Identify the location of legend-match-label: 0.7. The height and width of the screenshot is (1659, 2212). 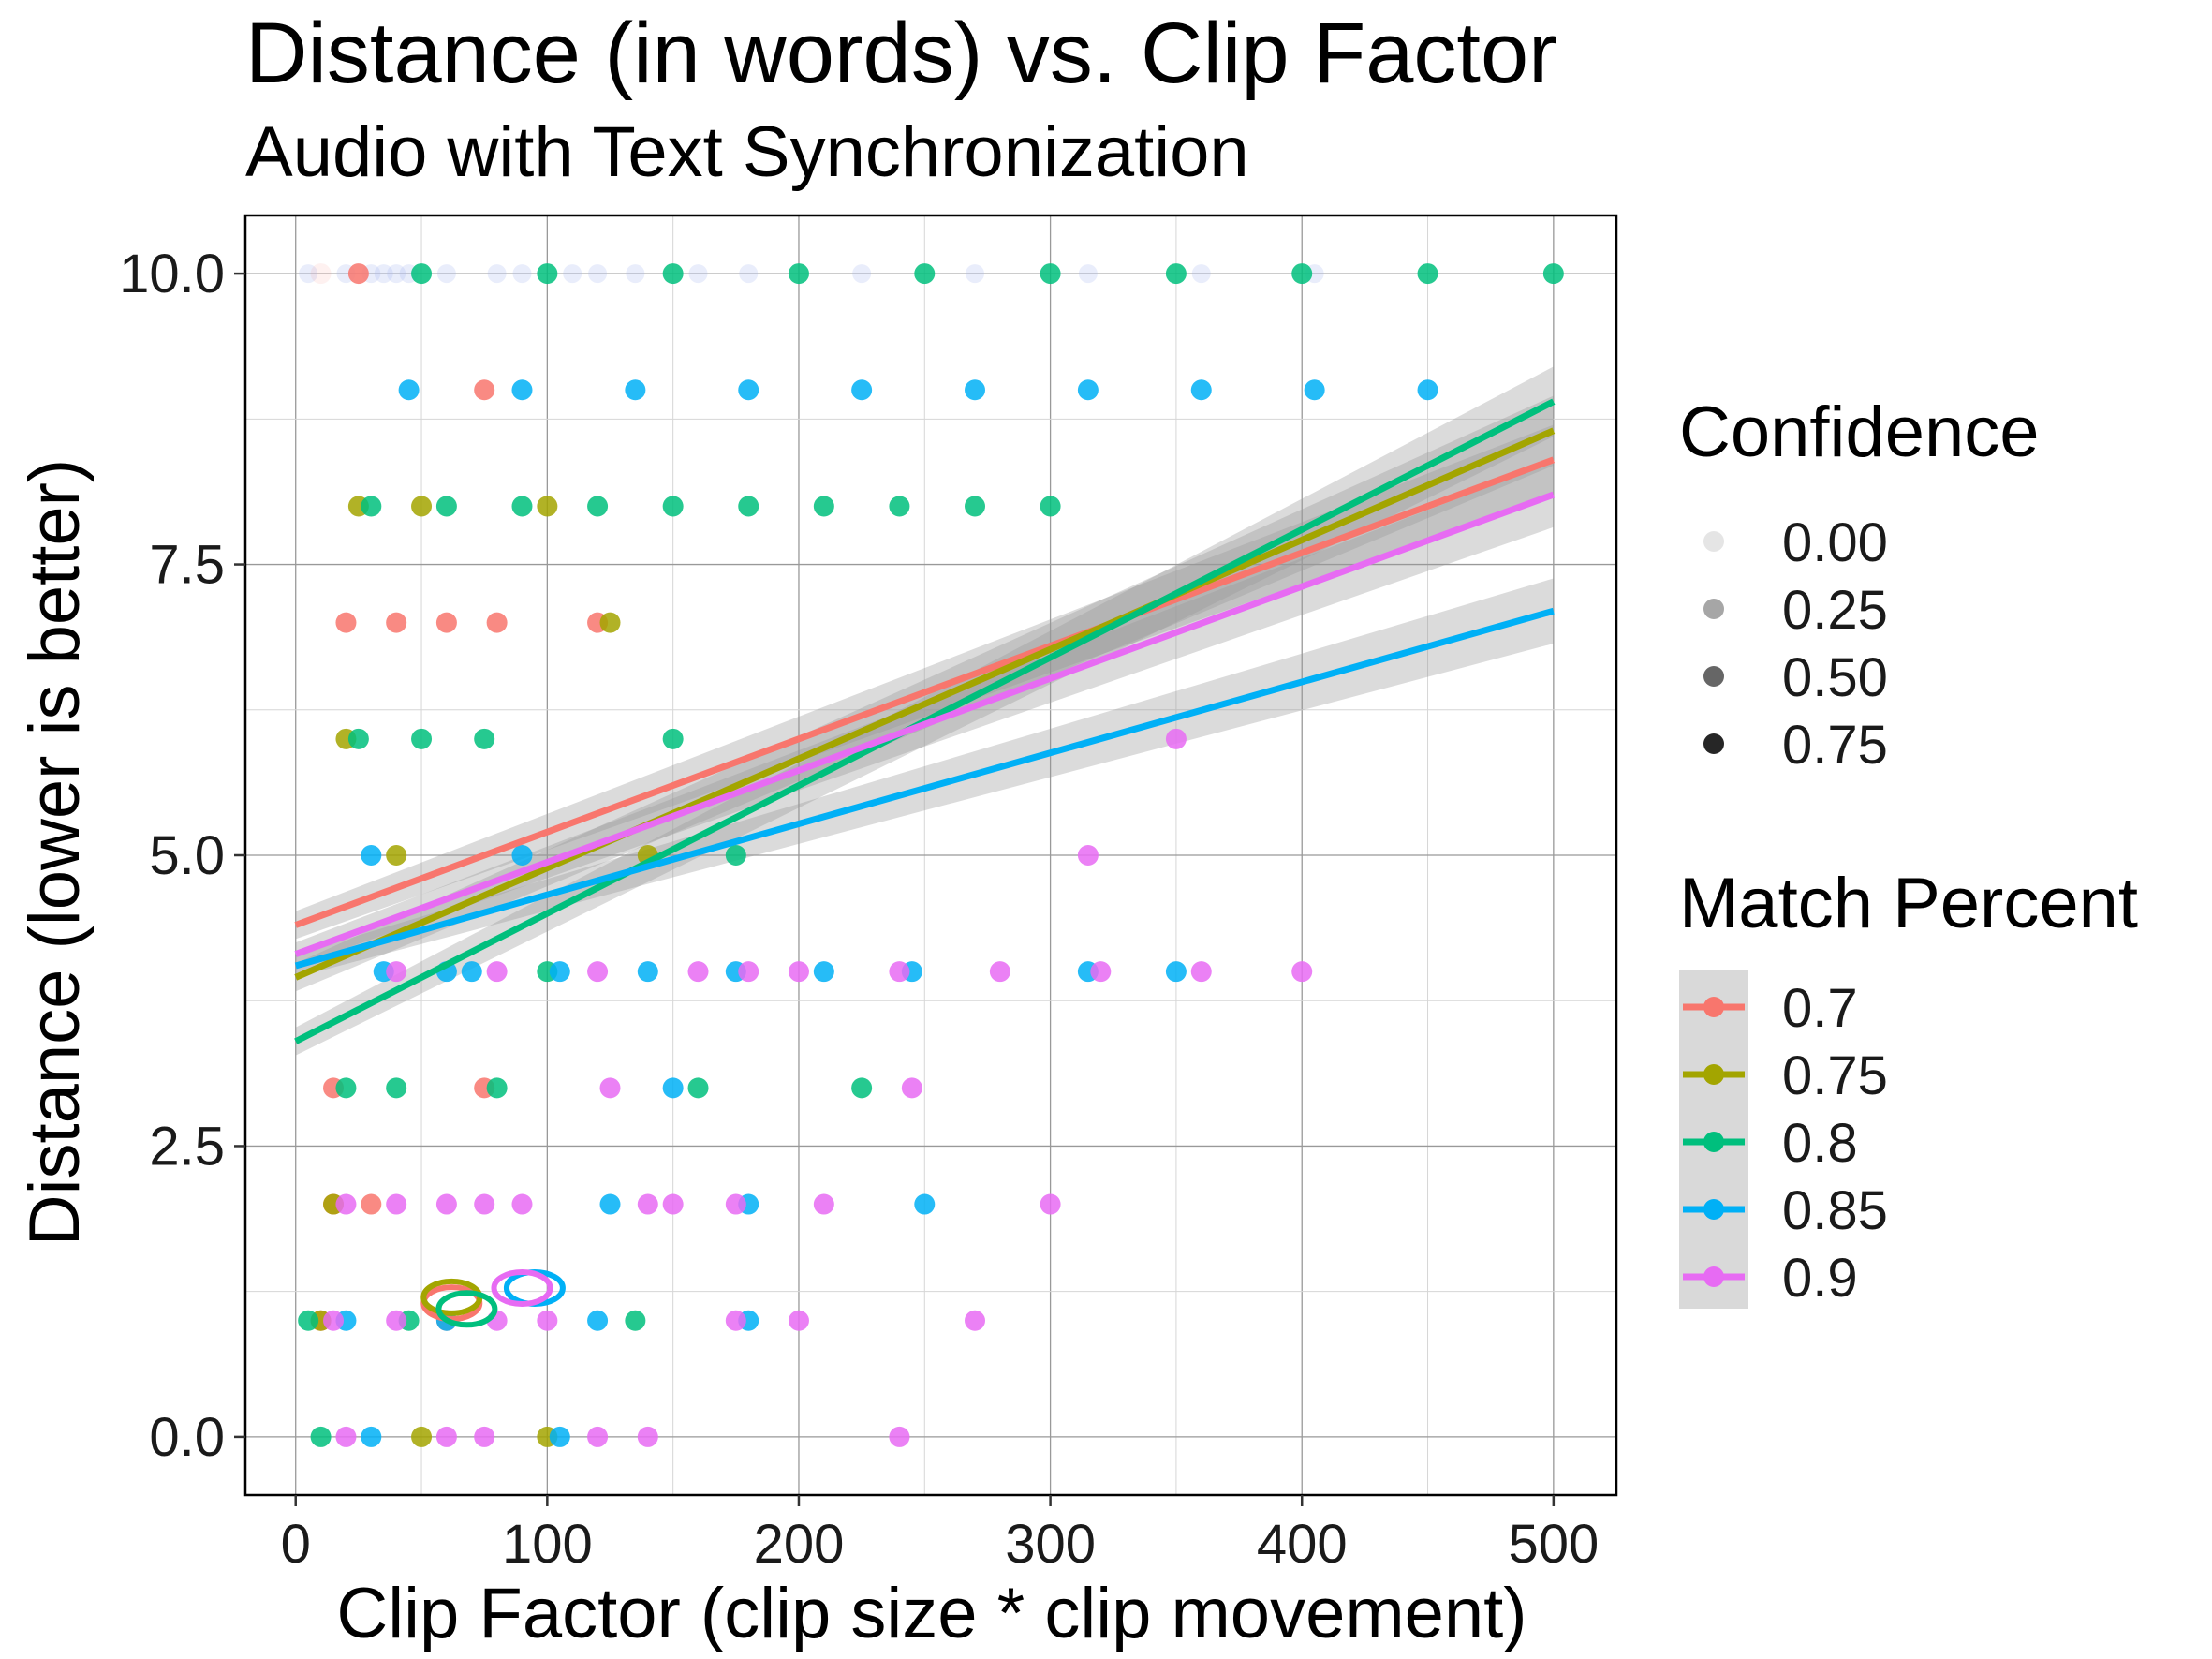
(1820, 1008).